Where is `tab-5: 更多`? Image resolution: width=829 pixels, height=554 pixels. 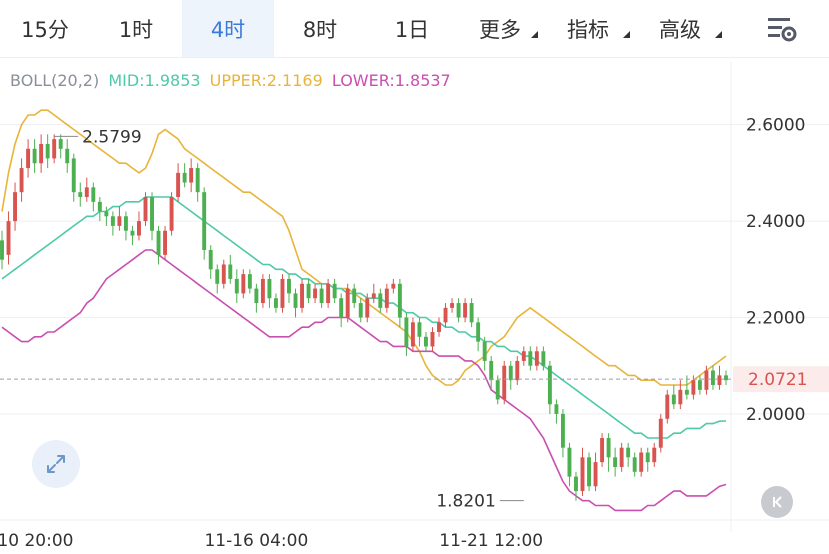 tab-5: 更多 is located at coordinates (500, 28).